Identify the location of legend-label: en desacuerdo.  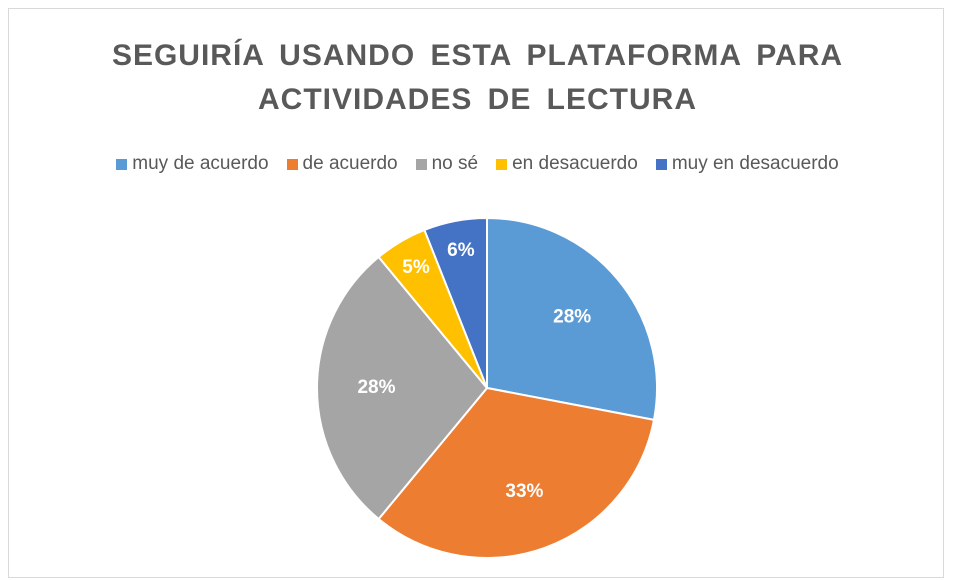
(575, 163).